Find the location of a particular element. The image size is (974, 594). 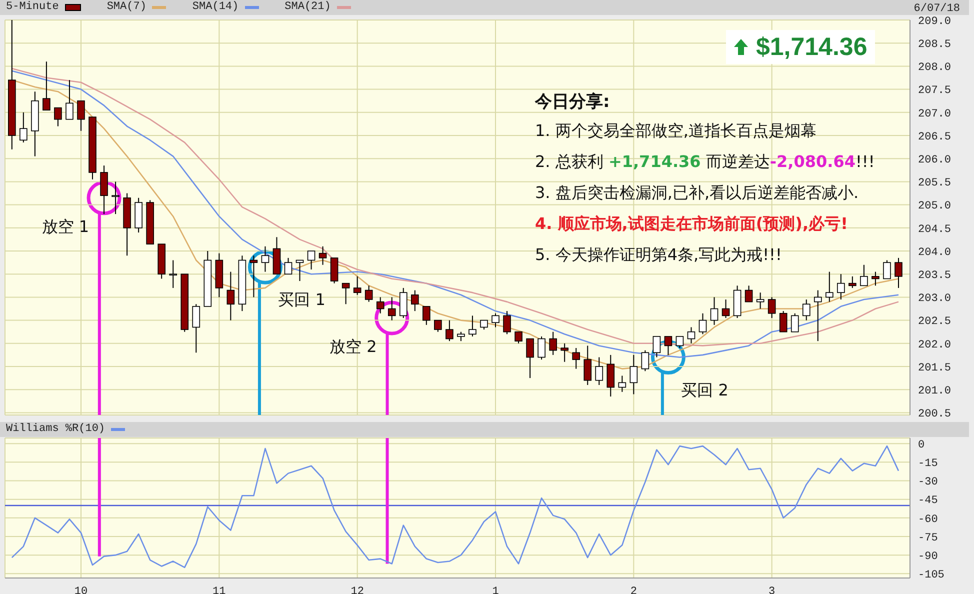

text: 6/07/18 is located at coordinates (937, 9).